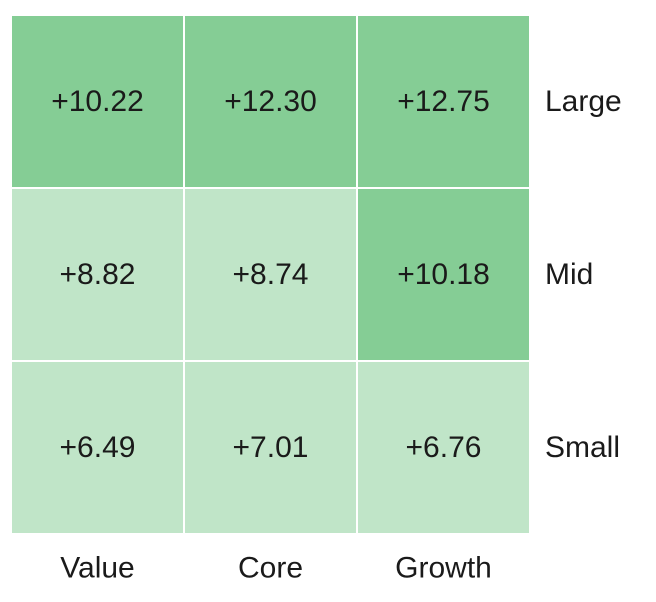 The image size is (656, 602). I want to click on cell-value-label: +6.49, so click(98, 447).